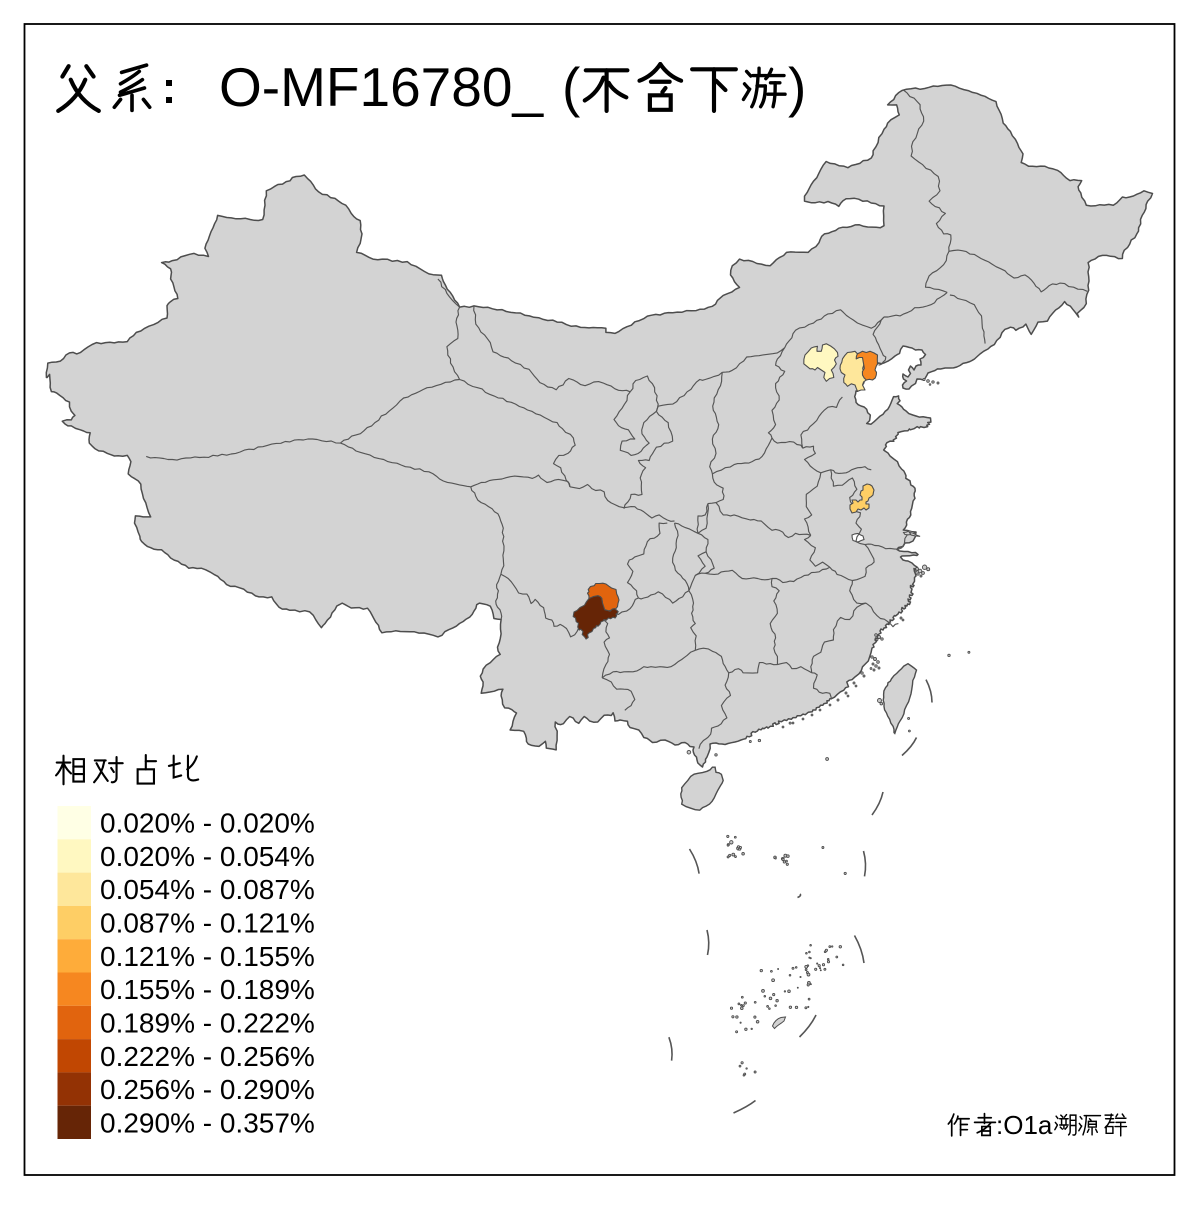  What do you see at coordinates (207, 956) in the screenshot?
I see `svg-text: 0.121% - 0.155%` at bounding box center [207, 956].